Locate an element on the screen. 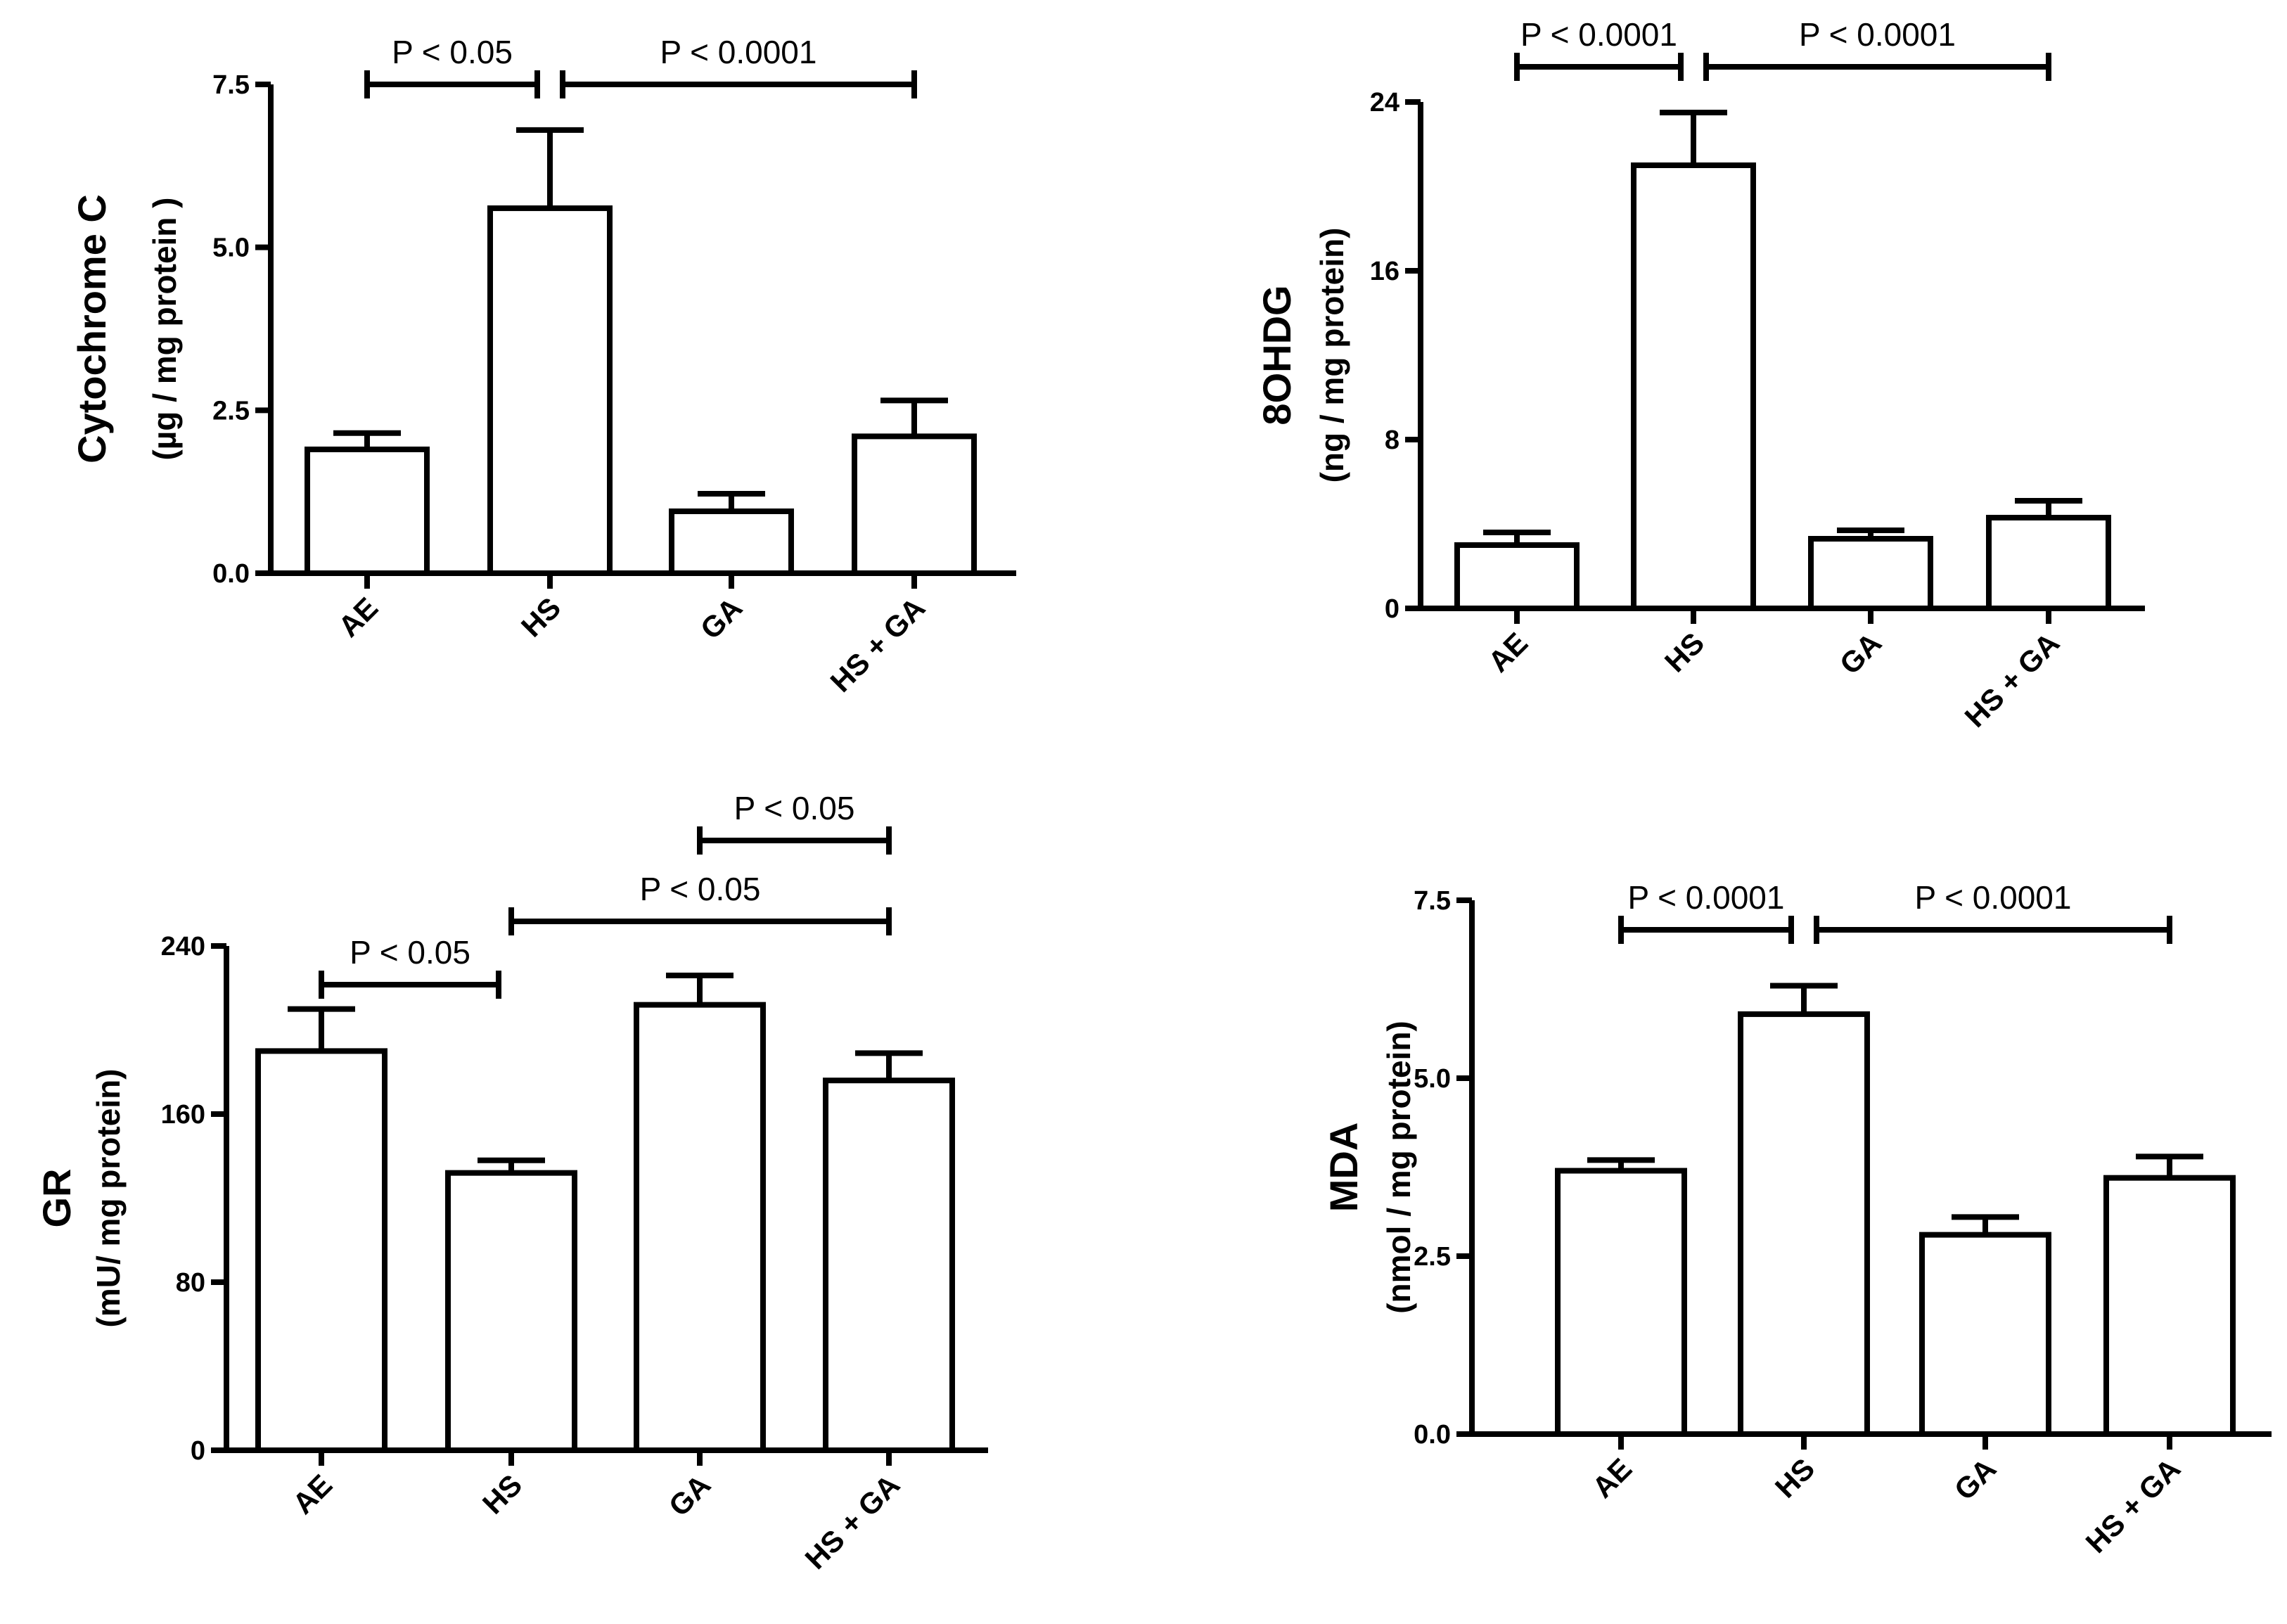  y-tick-label: 240 is located at coordinates (183, 946).